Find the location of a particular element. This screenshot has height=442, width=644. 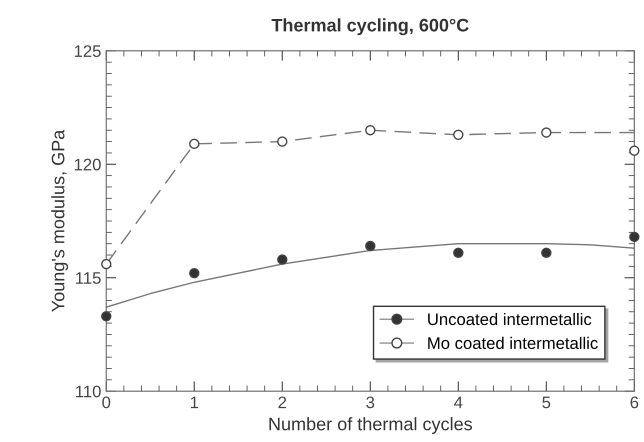

x-axis-title: Number of thermal cycles is located at coordinates (370, 425).